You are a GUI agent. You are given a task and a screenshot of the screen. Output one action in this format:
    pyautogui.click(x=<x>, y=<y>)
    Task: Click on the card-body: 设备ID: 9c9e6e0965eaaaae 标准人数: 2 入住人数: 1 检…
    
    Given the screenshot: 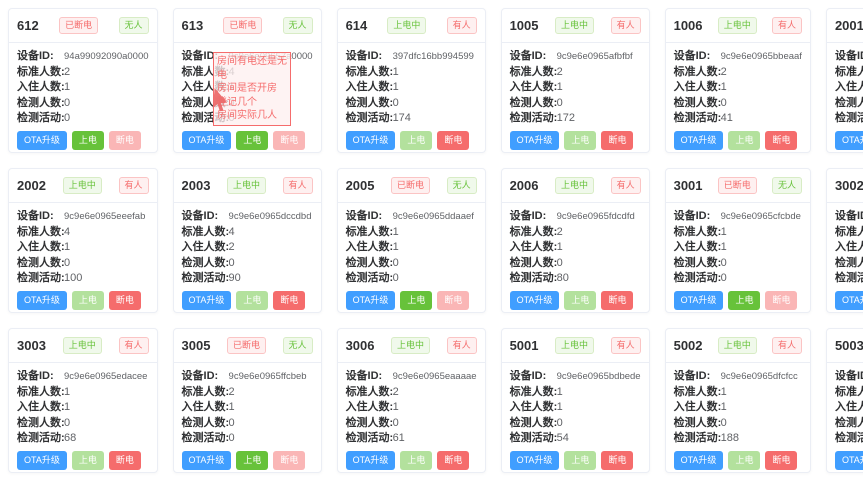 What is the action you would take?
    pyautogui.click(x=411, y=405)
    